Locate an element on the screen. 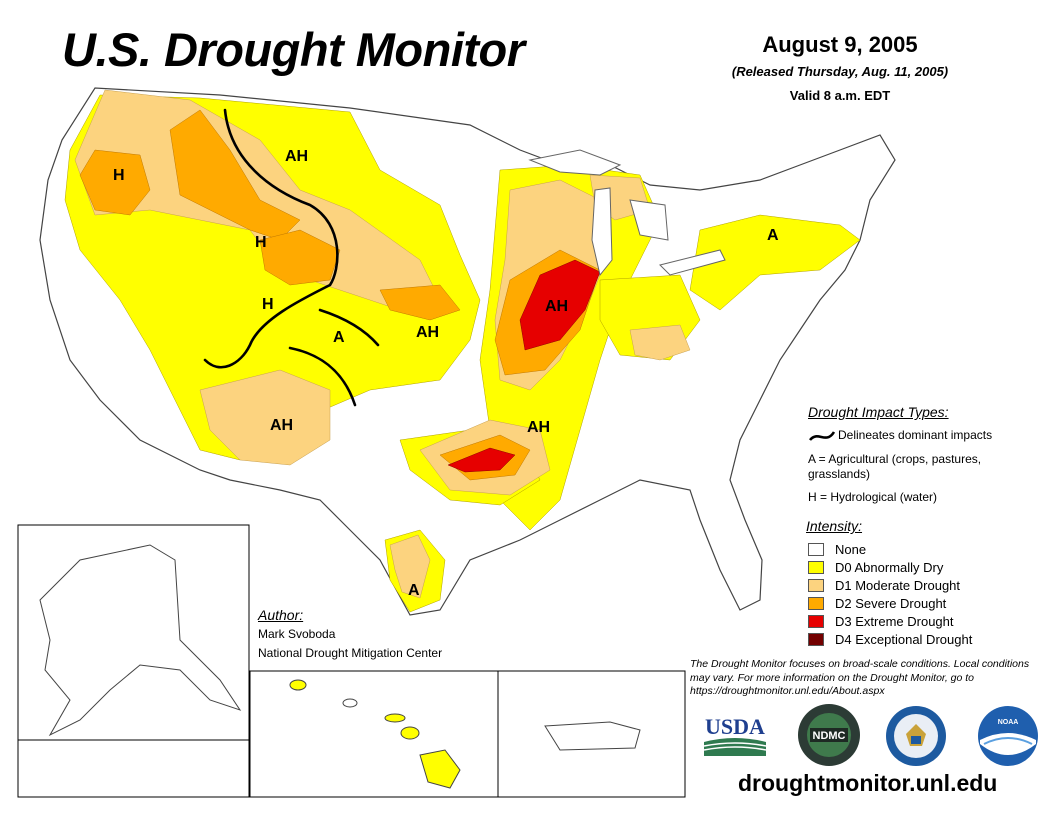 This screenshot has height=816, width=1056. alaska-inset is located at coordinates (133, 661).